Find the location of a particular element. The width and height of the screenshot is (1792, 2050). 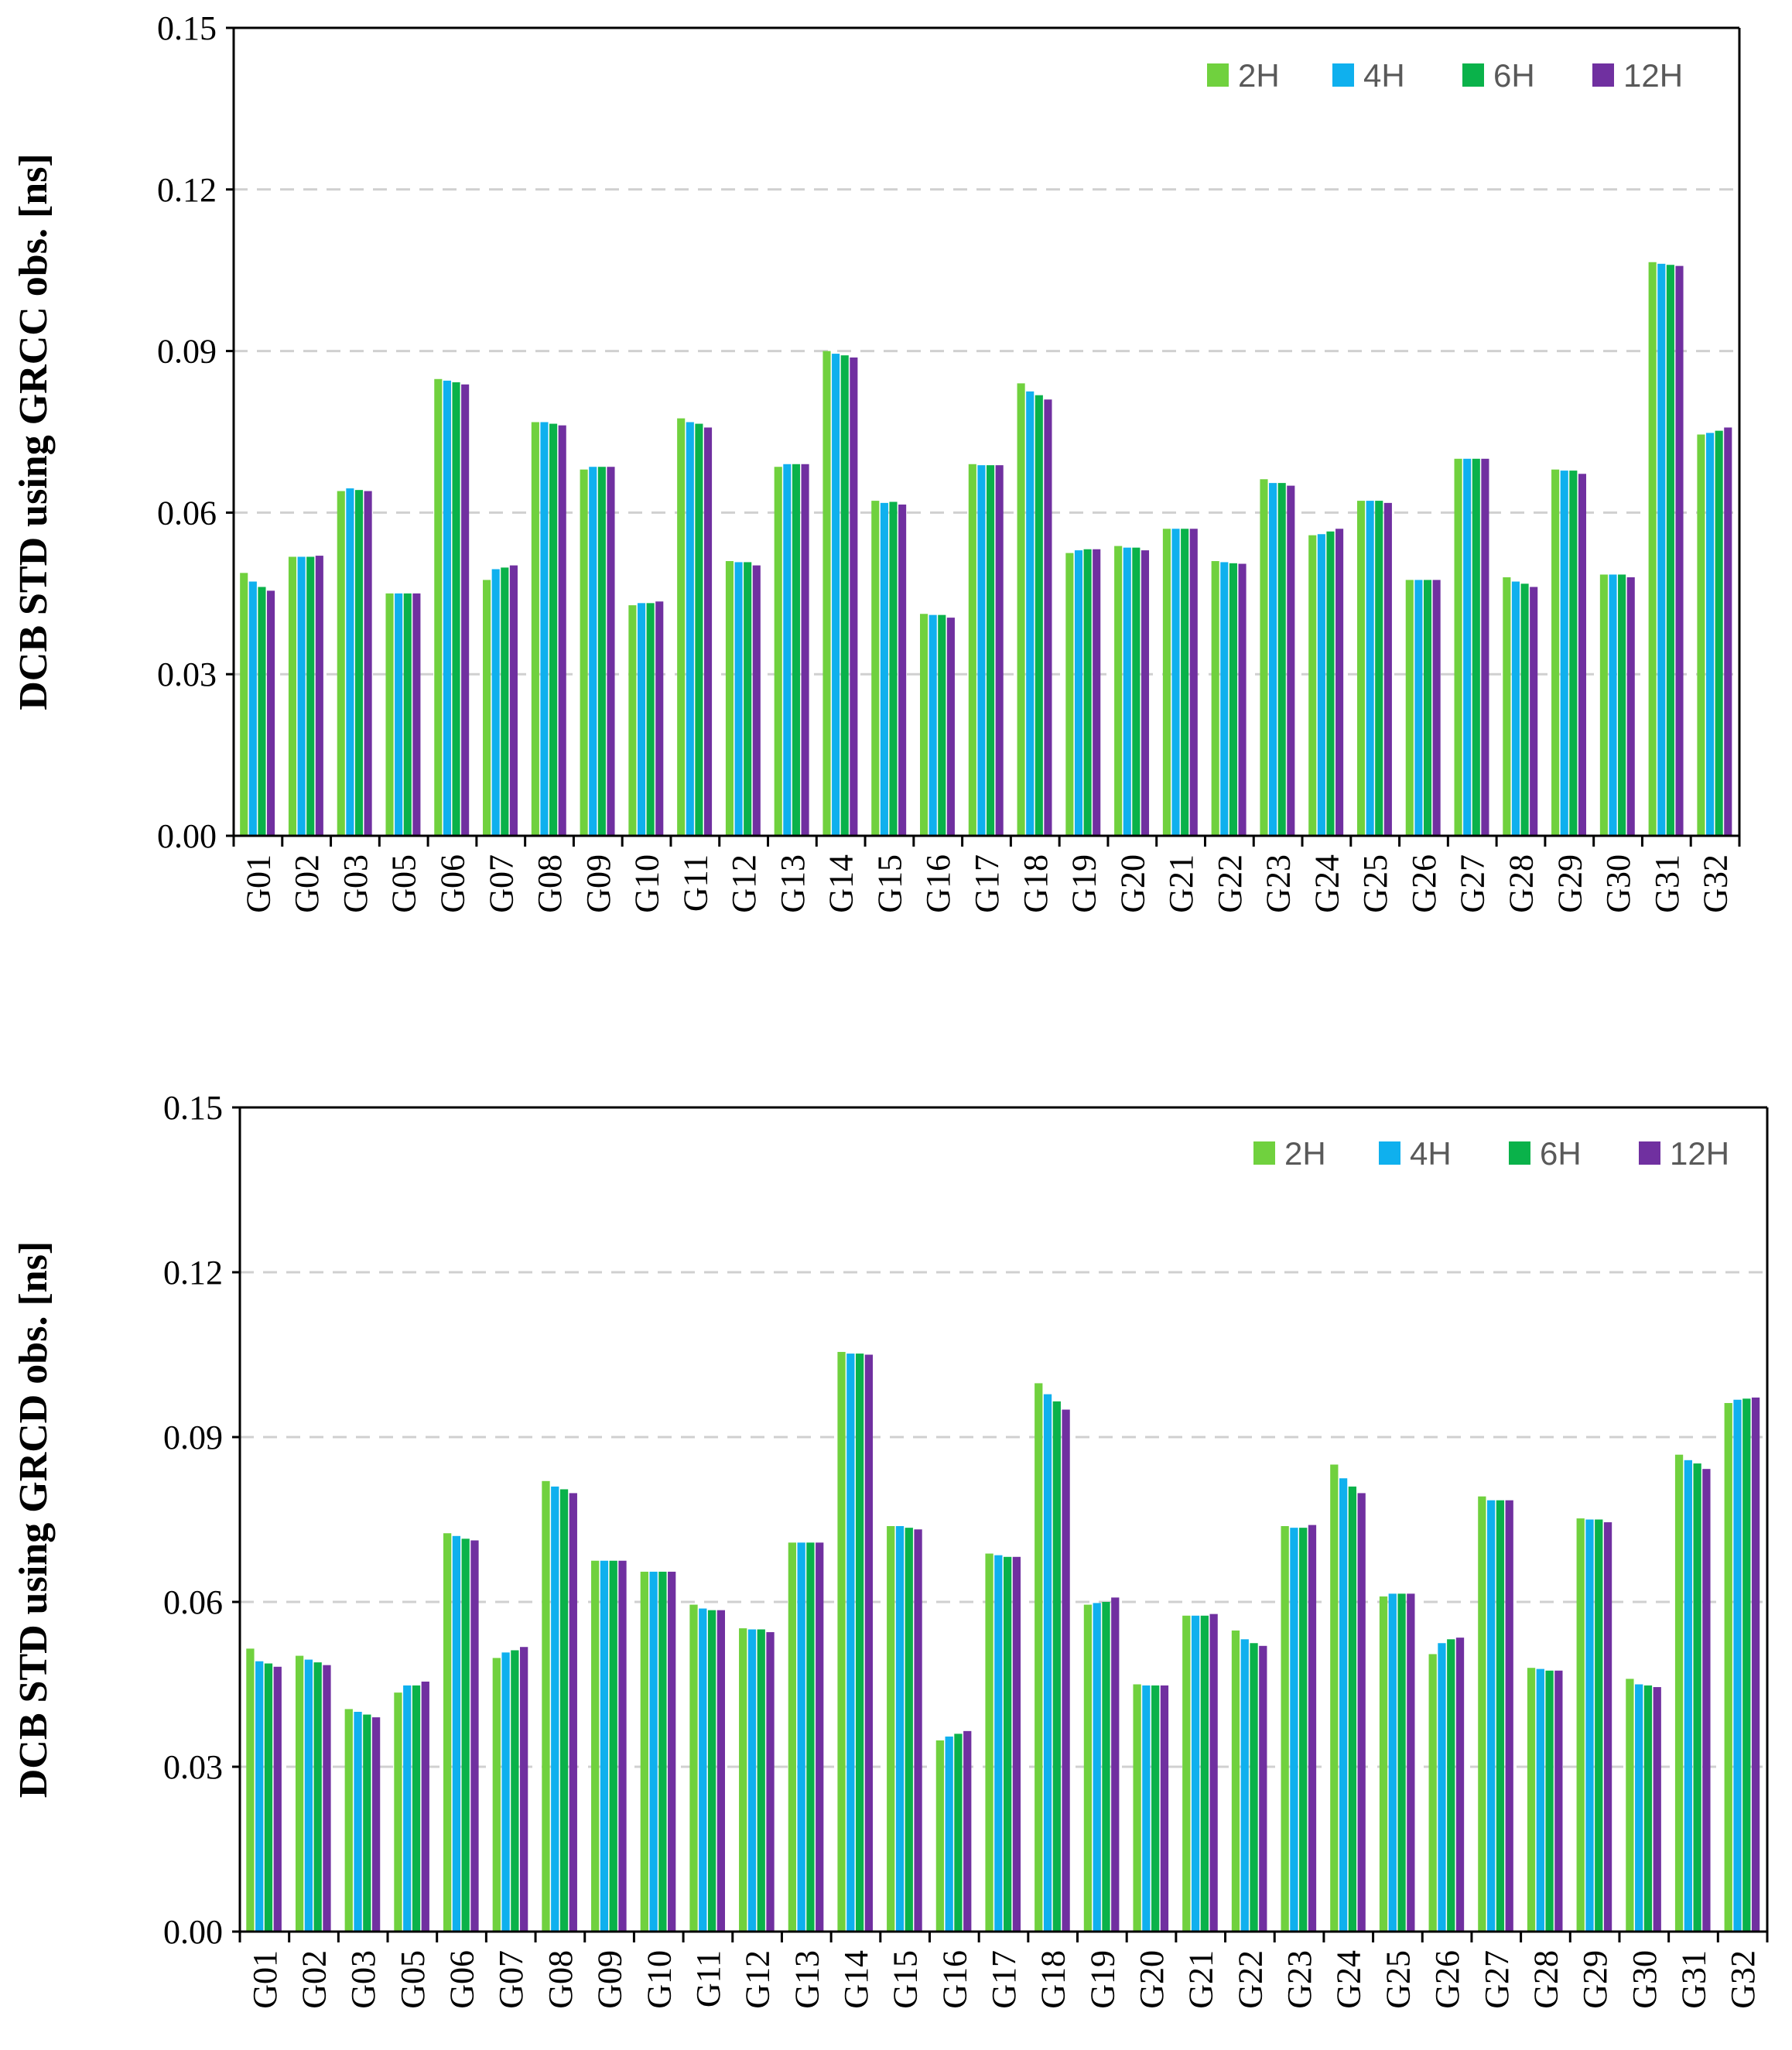

bar-6H-G05 is located at coordinates (416, 1809).